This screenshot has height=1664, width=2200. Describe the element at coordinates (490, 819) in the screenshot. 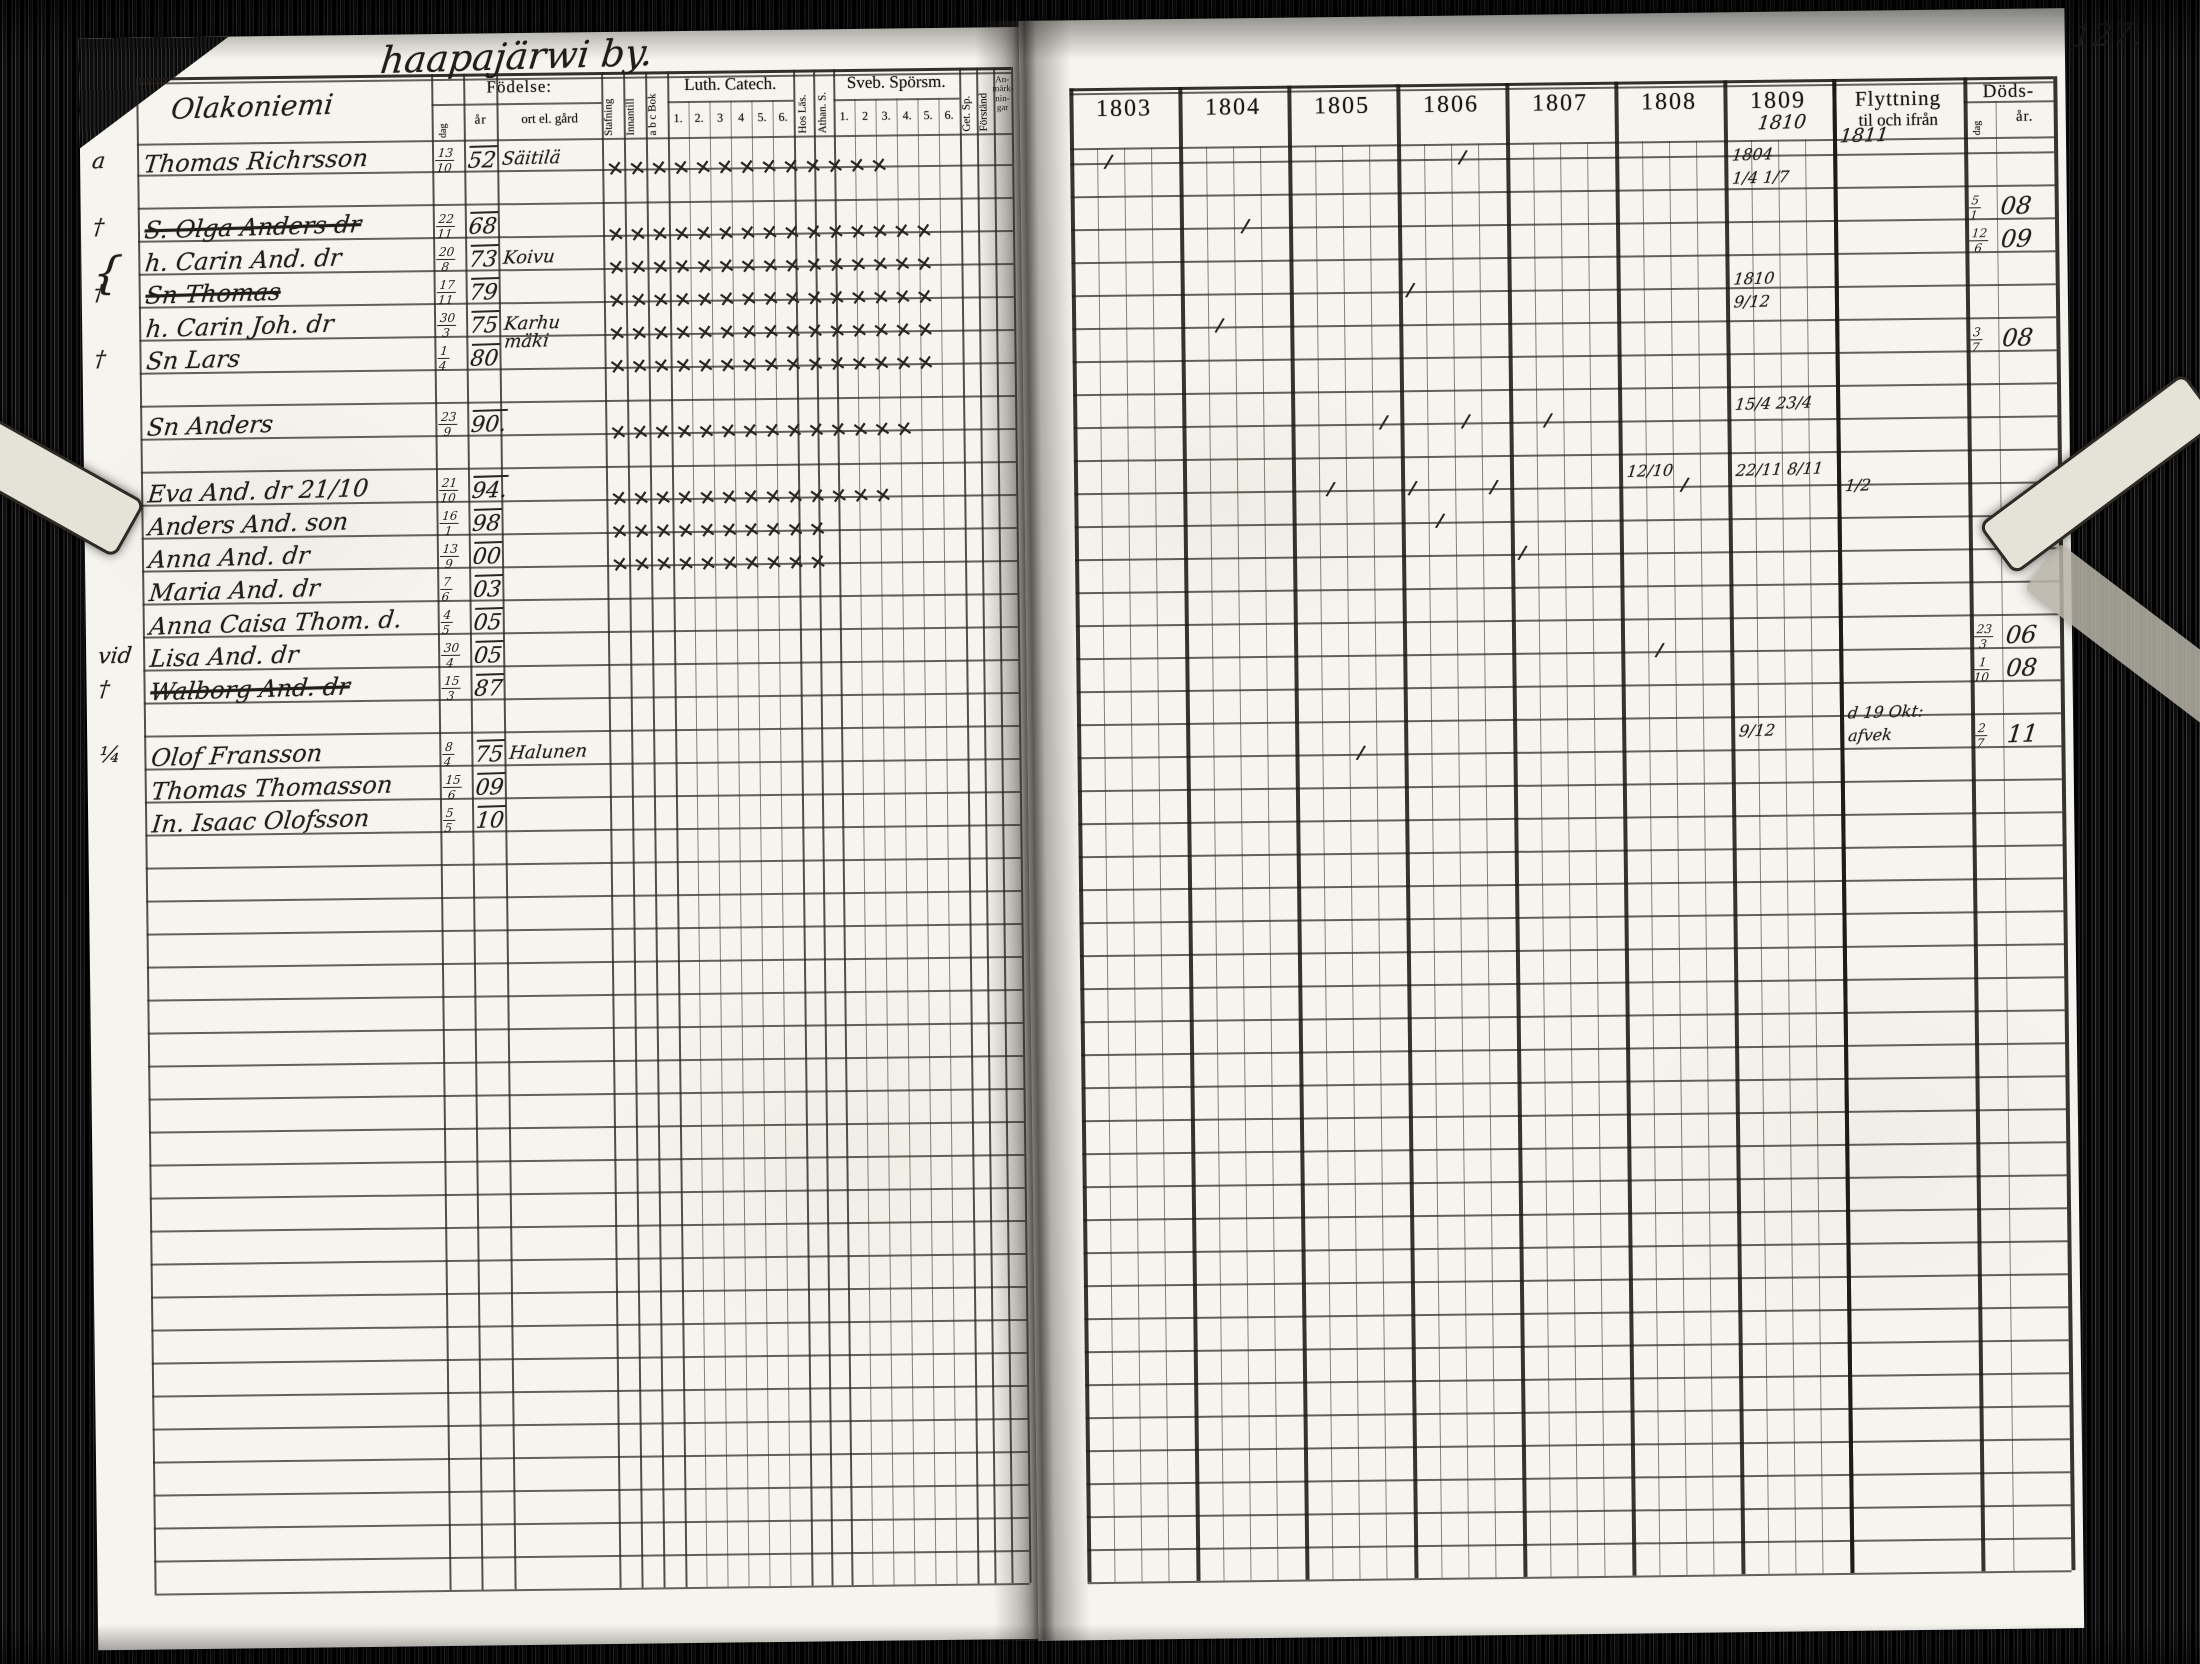

I see `birth-year: 10` at that location.